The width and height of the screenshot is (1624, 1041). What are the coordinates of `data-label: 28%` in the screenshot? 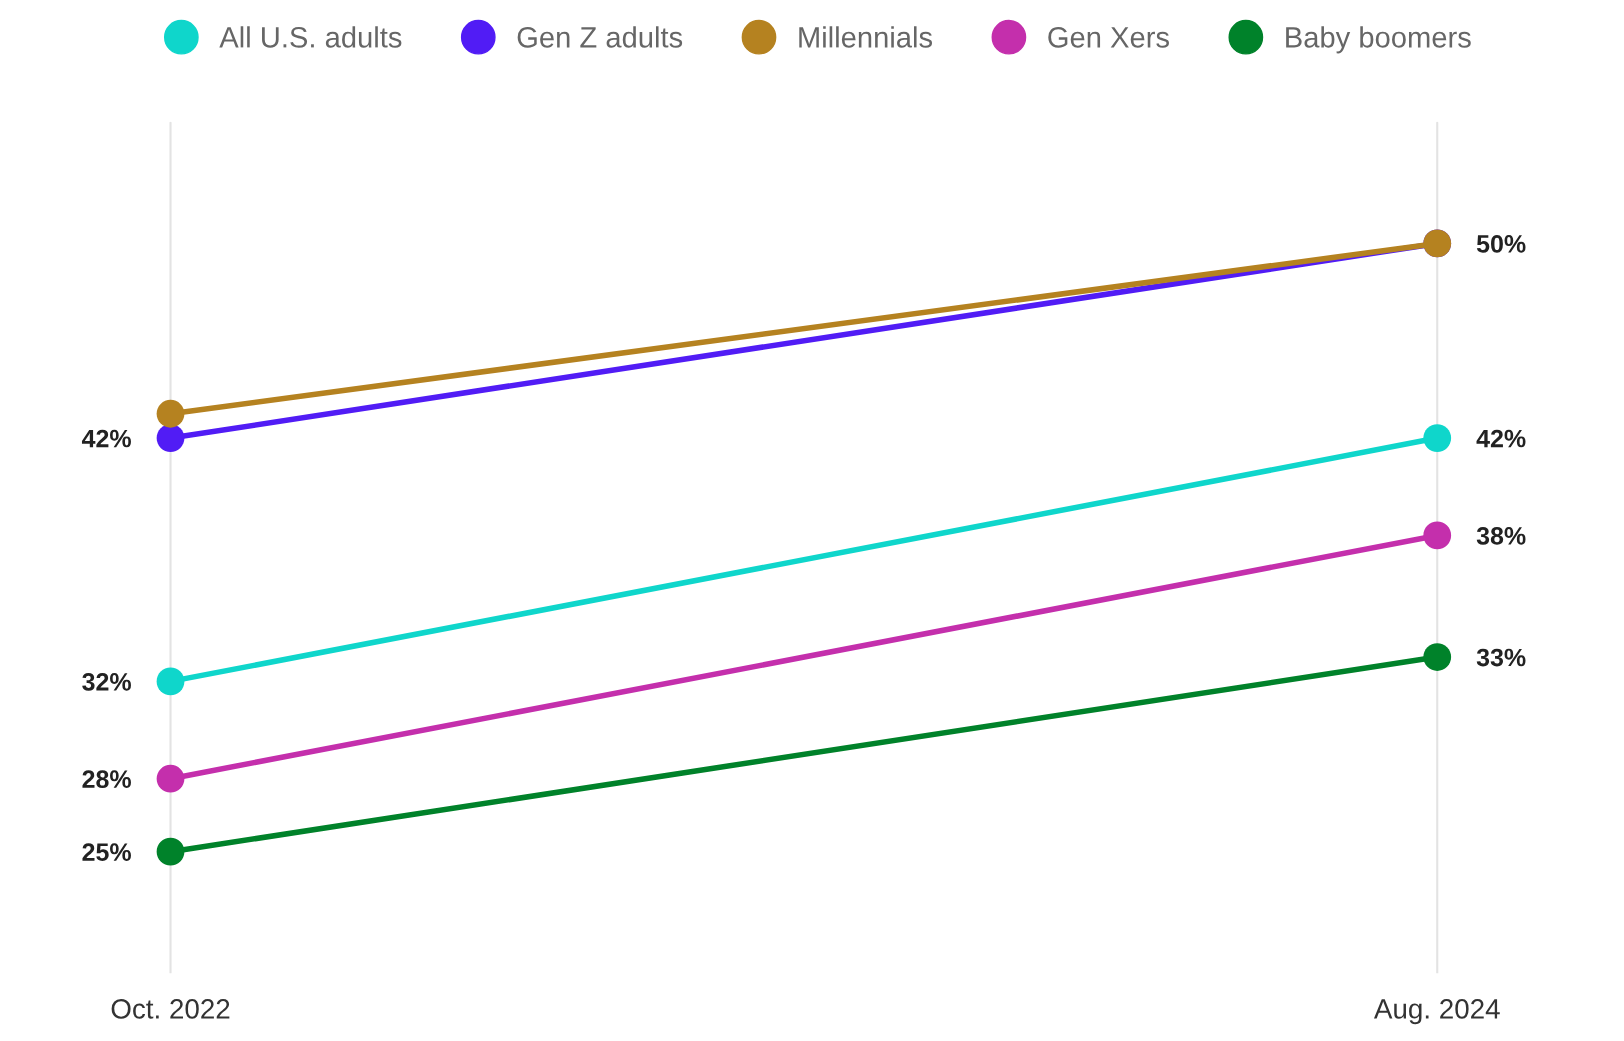 It's located at (106, 779).